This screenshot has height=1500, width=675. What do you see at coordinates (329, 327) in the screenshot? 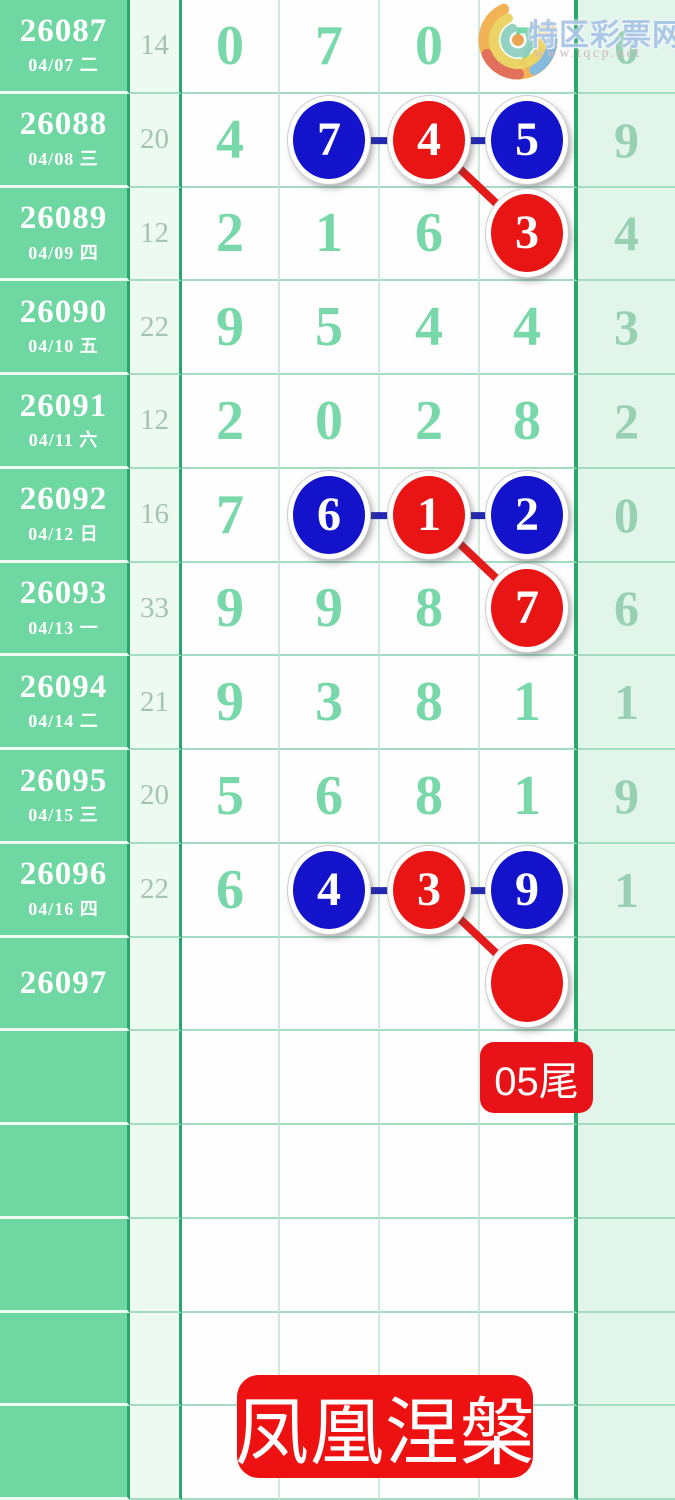
I see `digit: 5` at bounding box center [329, 327].